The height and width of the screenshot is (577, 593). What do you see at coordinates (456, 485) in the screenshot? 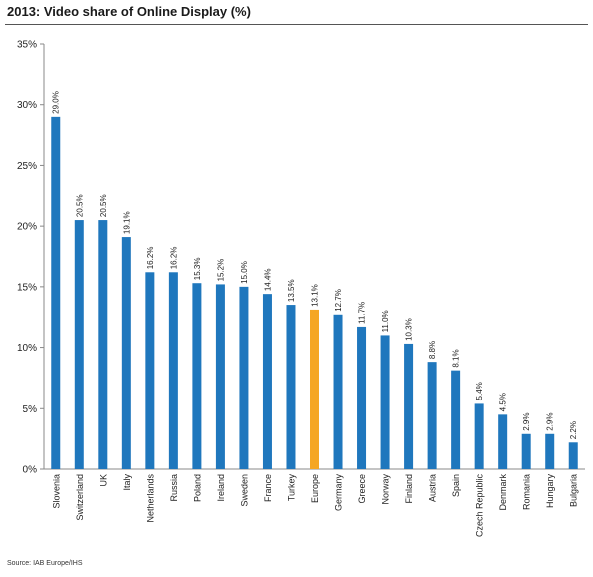
I see `x-tick-label: Spain` at bounding box center [456, 485].